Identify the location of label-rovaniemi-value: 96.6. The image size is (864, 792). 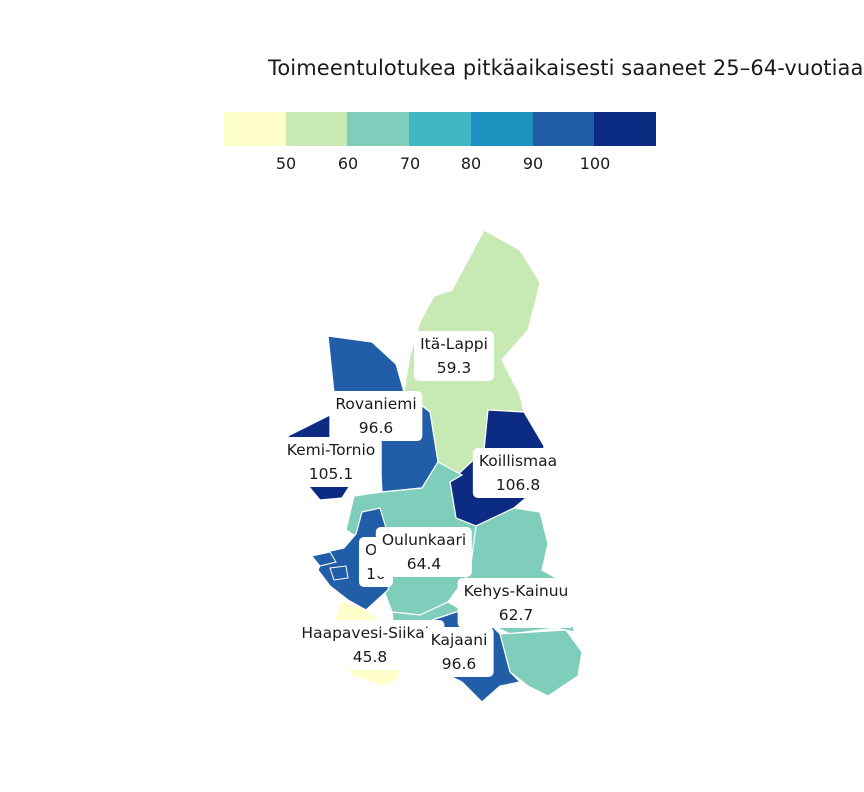
(376, 428).